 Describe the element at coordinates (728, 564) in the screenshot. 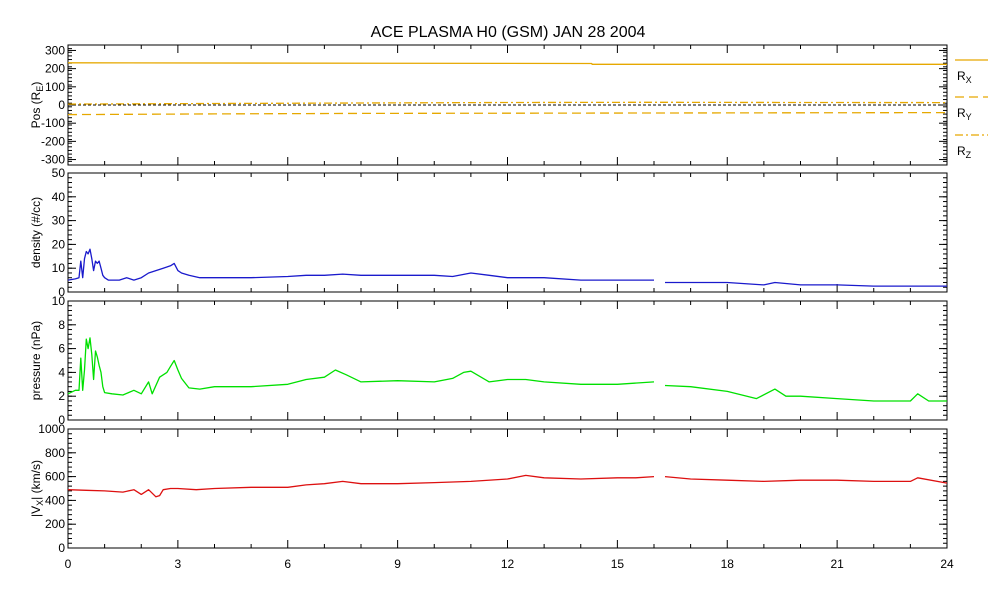

I see `xtick-label-6: 18` at that location.